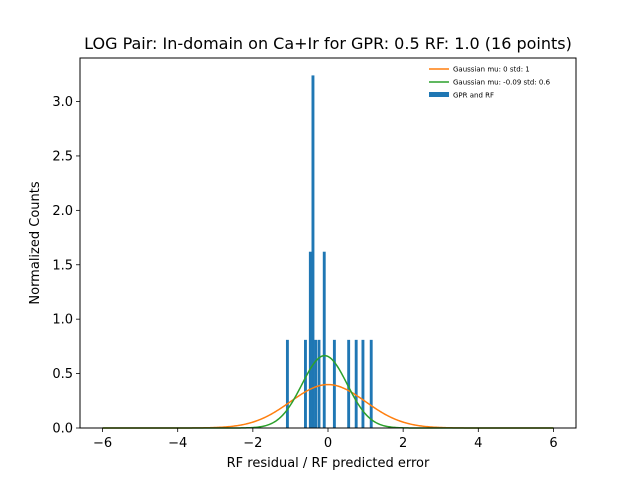  I want to click on legend-entry-histogram: GPR and RF, so click(461, 96).